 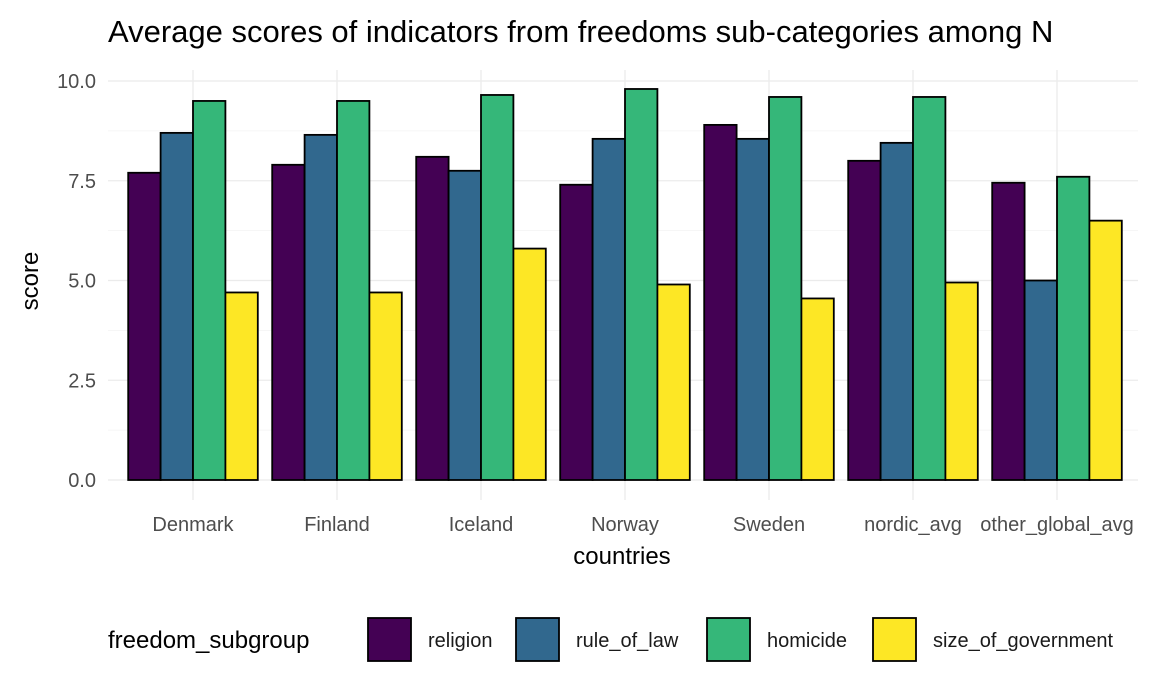 What do you see at coordinates (894, 639) in the screenshot?
I see `legend-swatch-size_of_government` at bounding box center [894, 639].